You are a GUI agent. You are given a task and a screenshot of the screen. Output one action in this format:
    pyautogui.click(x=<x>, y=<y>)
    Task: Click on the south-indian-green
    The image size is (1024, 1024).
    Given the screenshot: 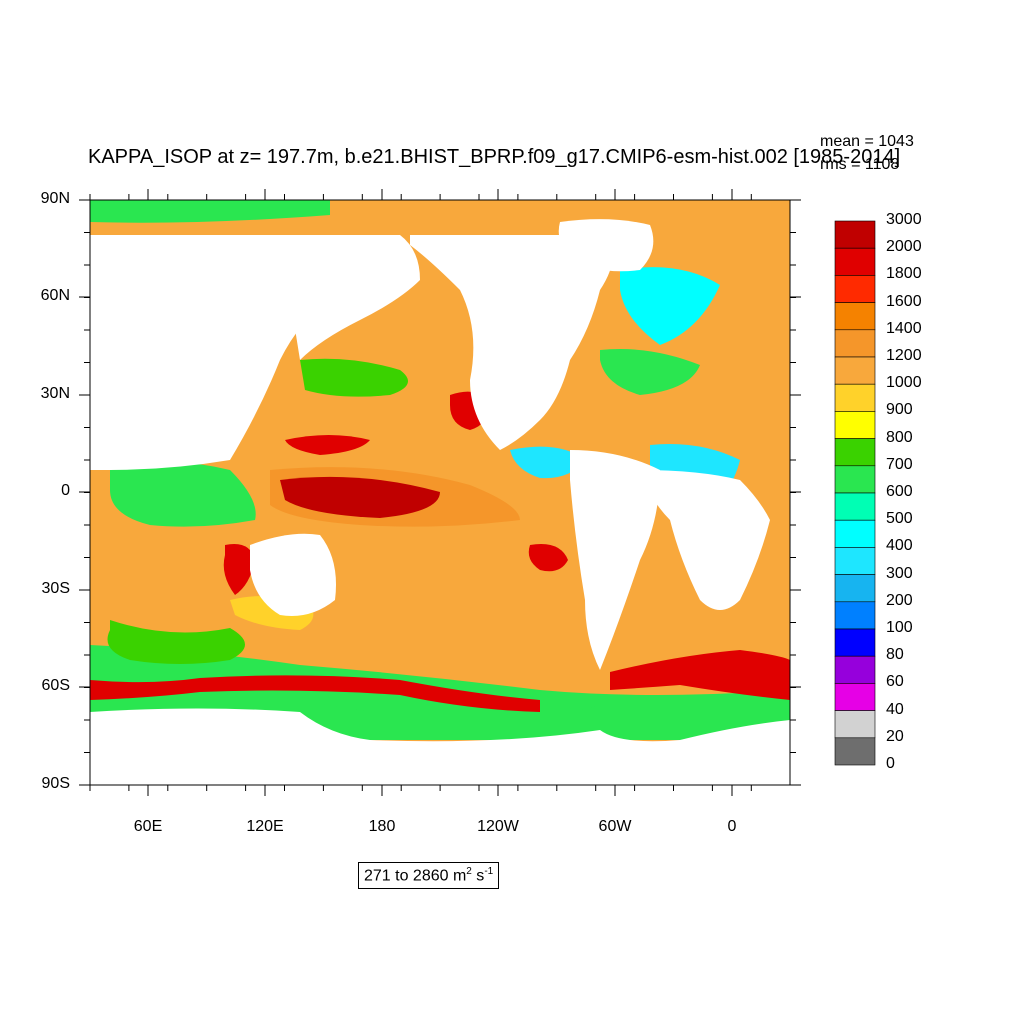 What is the action you would take?
    pyautogui.click(x=176, y=642)
    